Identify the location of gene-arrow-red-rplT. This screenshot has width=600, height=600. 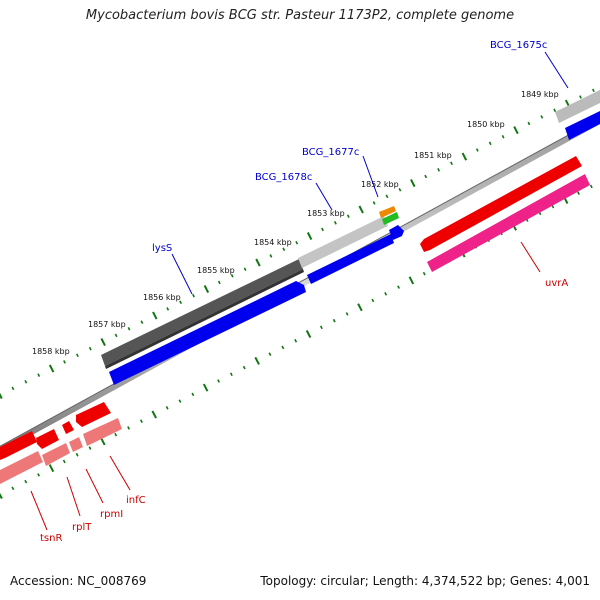
(47, 439).